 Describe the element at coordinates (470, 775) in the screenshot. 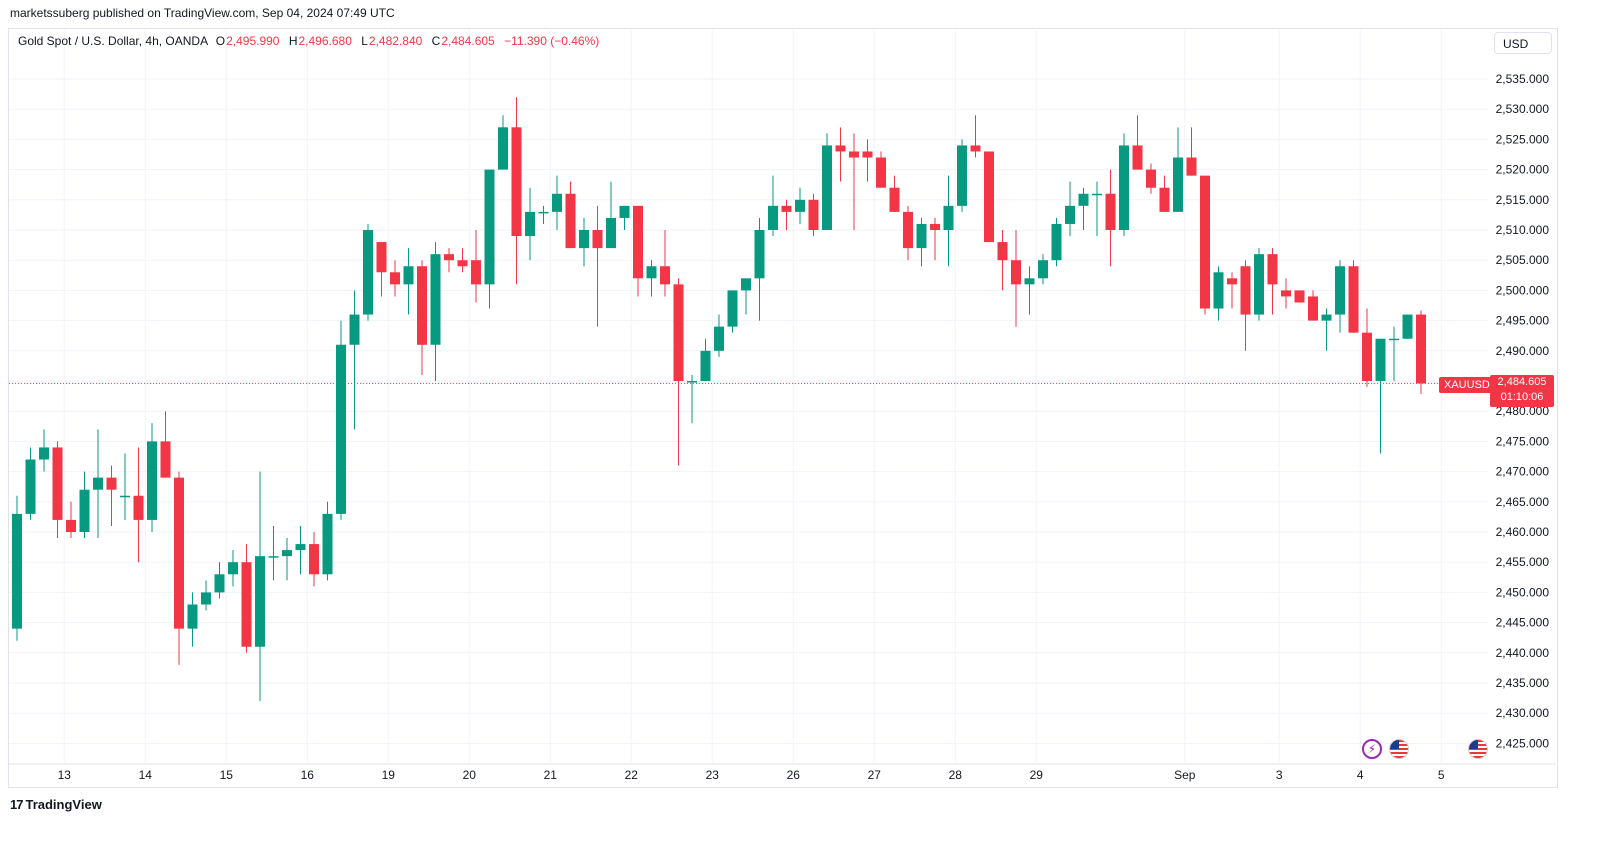

I see `x-tick-label: 20` at that location.